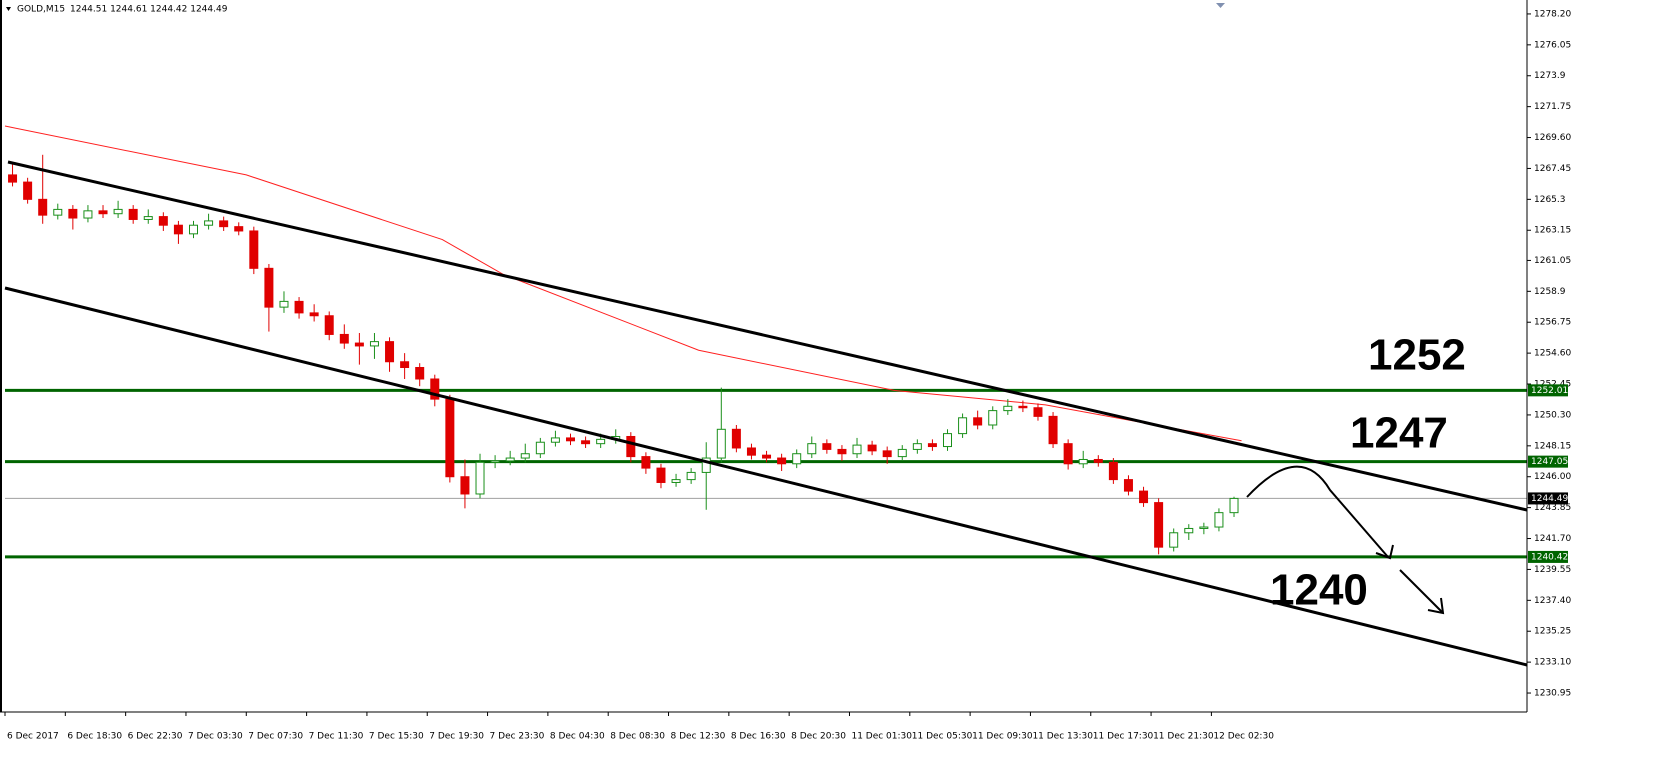 The width and height of the screenshot is (1668, 765). I want to click on level-label: 1240.42, so click(1549, 557).